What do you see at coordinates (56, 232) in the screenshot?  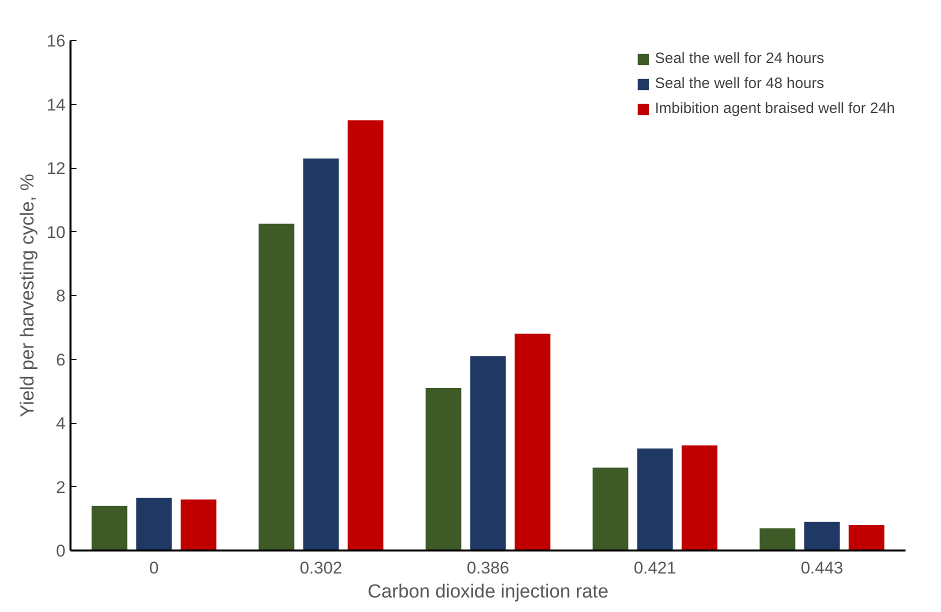 I see `y-tick-label: 10` at bounding box center [56, 232].